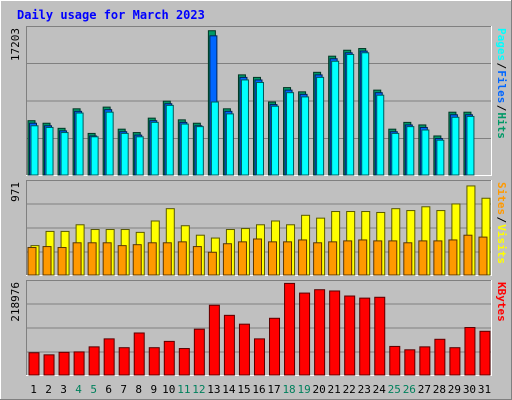  What do you see at coordinates (409, 389) in the screenshot?
I see `x-tick-label-day-26: 26` at bounding box center [409, 389].